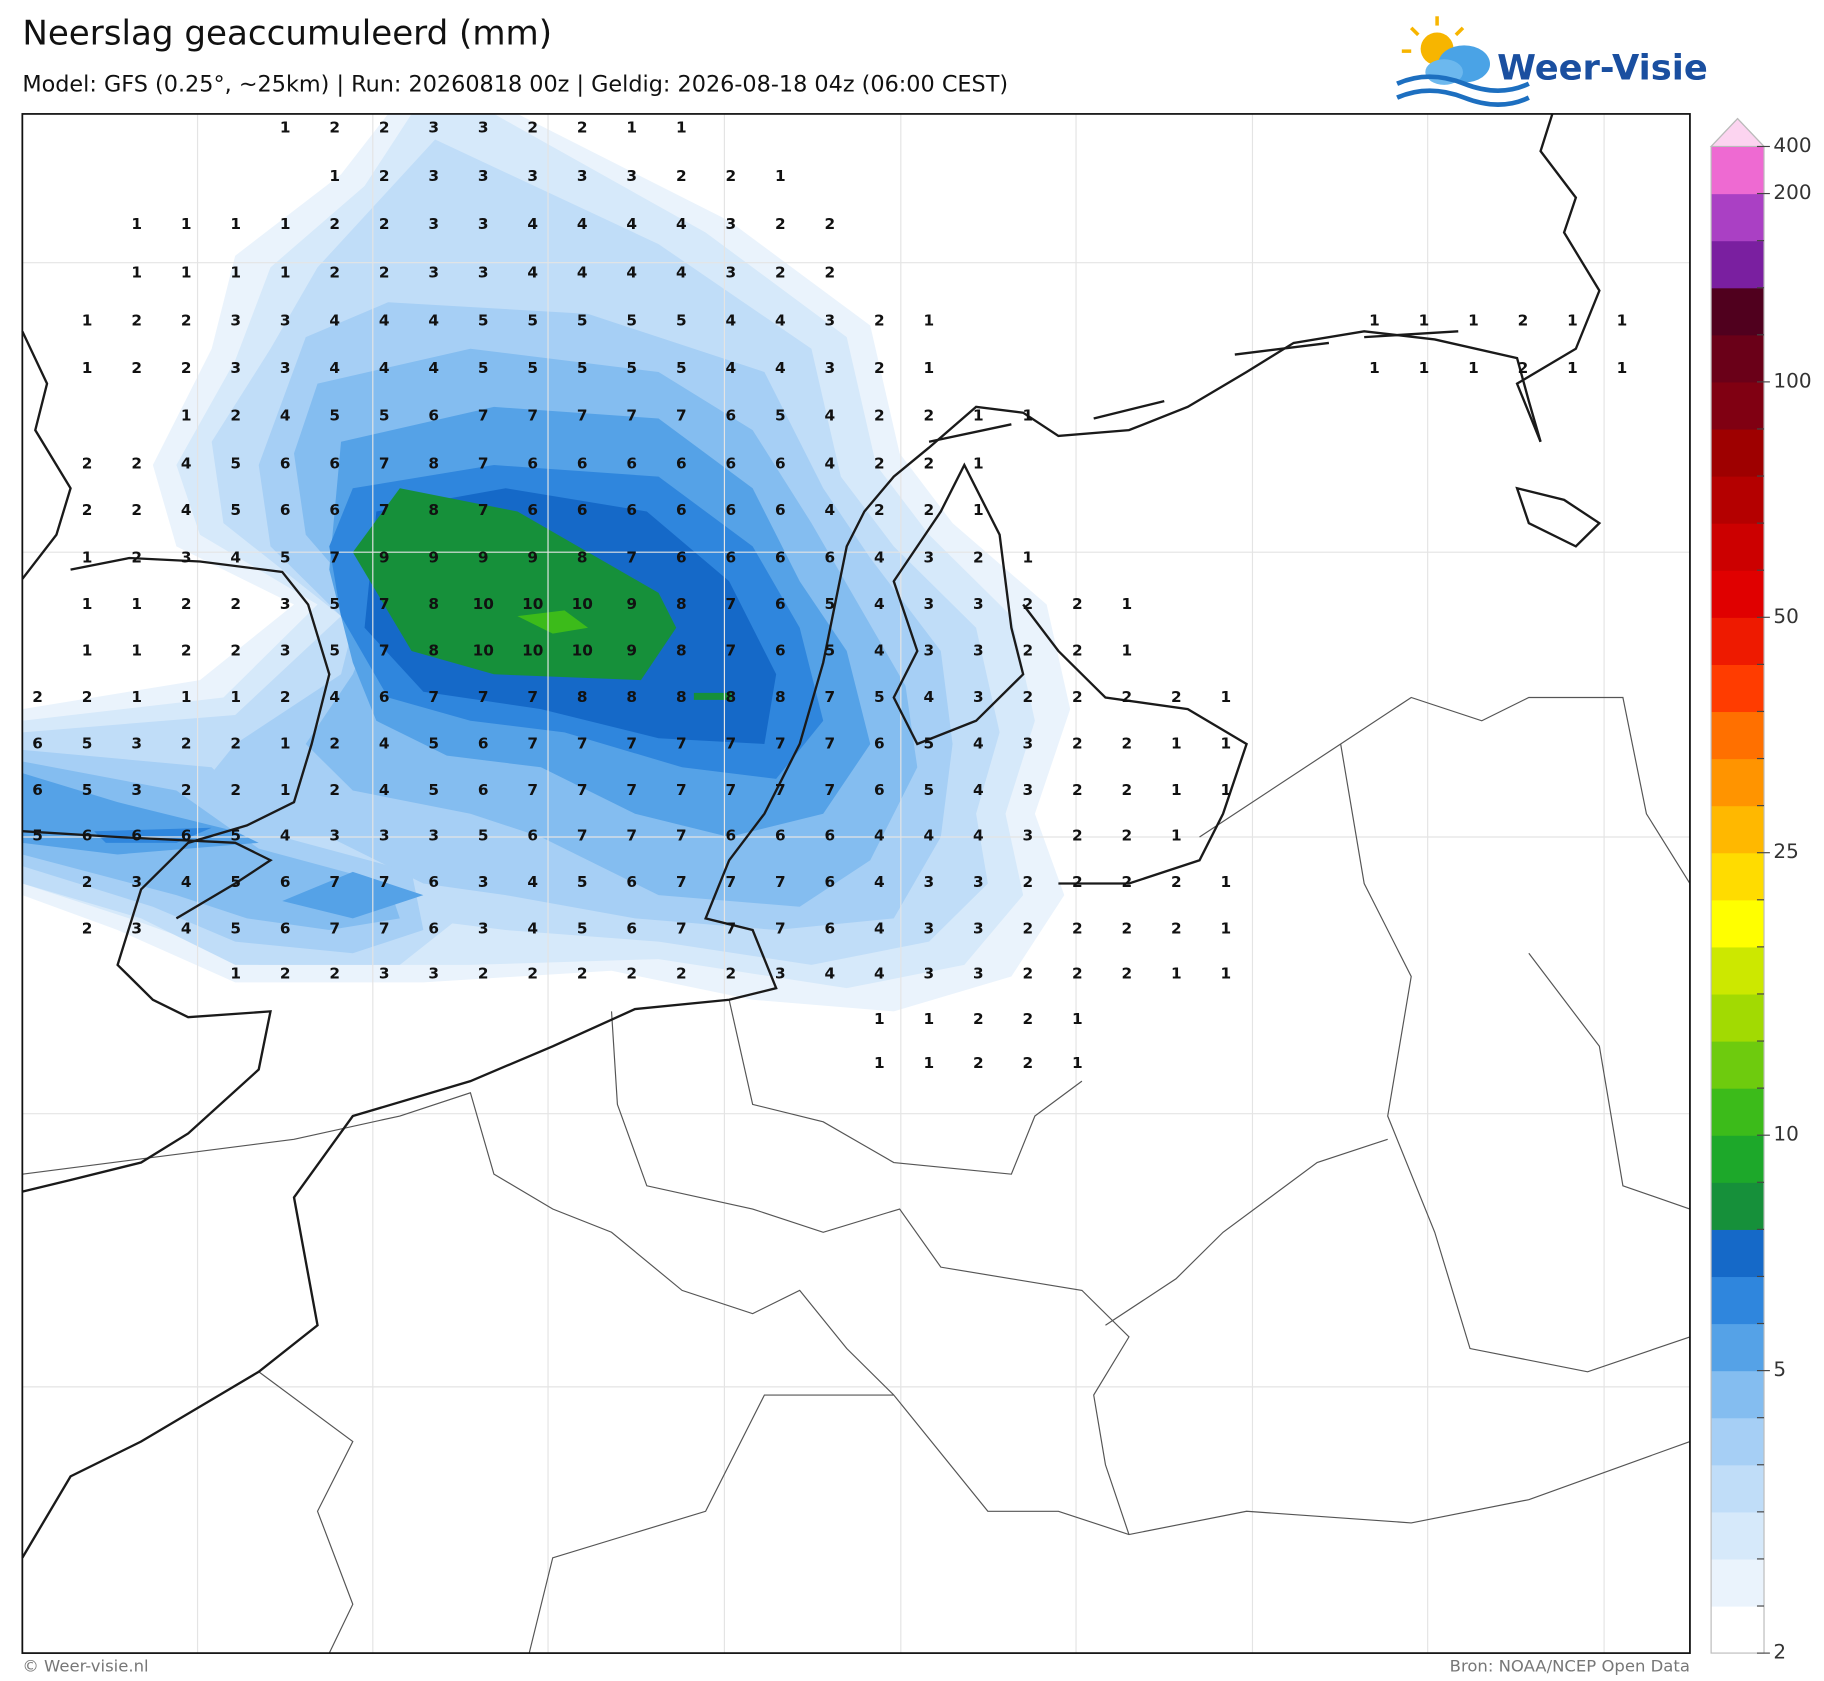  What do you see at coordinates (1779, 1369) in the screenshot?
I see `colorbar-tick-label: 5` at bounding box center [1779, 1369].